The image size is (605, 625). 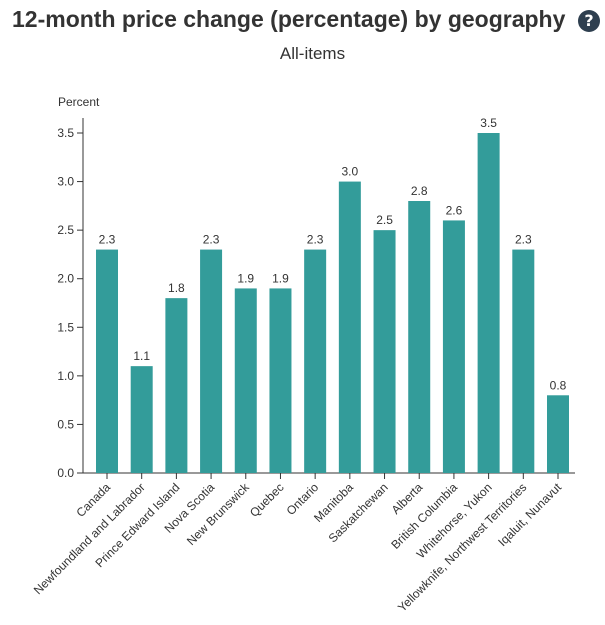 I want to click on bar-quebec, so click(x=280, y=380).